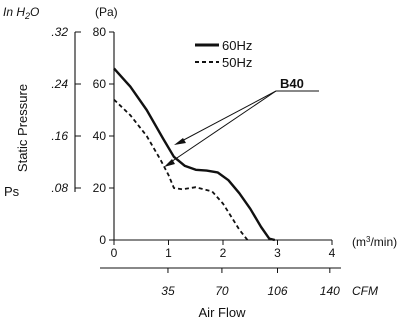 The image size is (409, 320). What do you see at coordinates (365, 291) in the screenshot?
I see `x-unit-cfm: CFM` at bounding box center [365, 291].